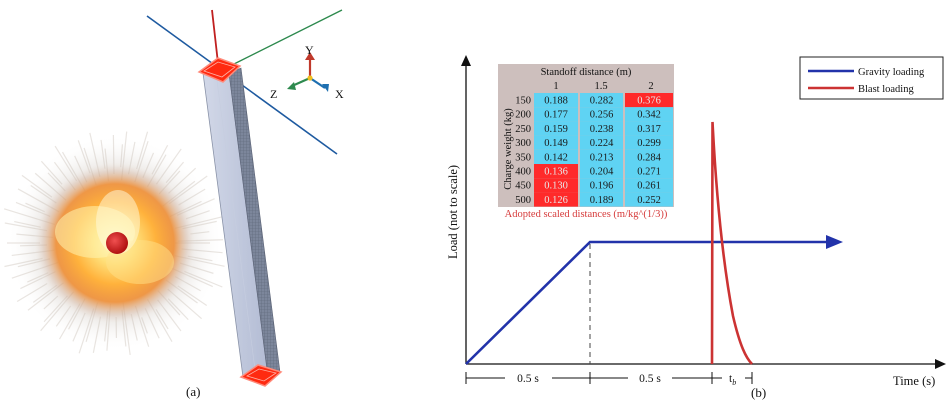 The width and height of the screenshot is (946, 406). Describe the element at coordinates (523, 157) in the screenshot. I see `table-row-weight: 350` at that location.